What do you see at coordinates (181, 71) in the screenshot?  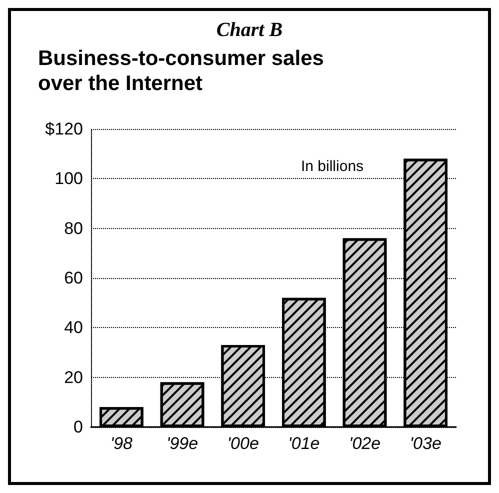 I see `chart-subtitle: Business-to-consumer sales over the Internet` at bounding box center [181, 71].